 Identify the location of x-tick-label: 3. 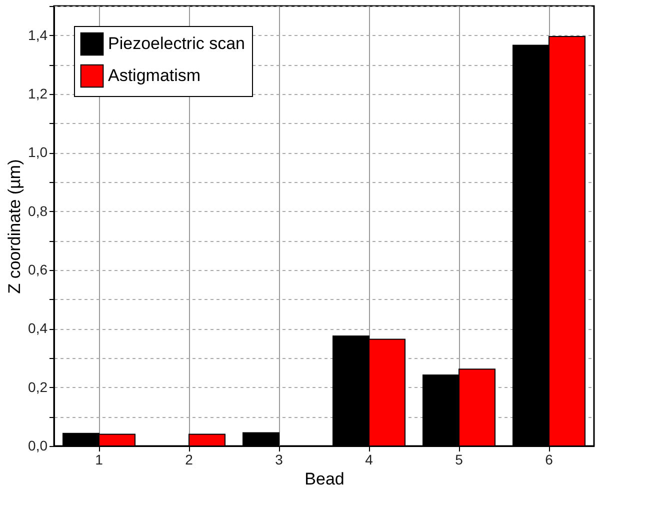
(279, 460).